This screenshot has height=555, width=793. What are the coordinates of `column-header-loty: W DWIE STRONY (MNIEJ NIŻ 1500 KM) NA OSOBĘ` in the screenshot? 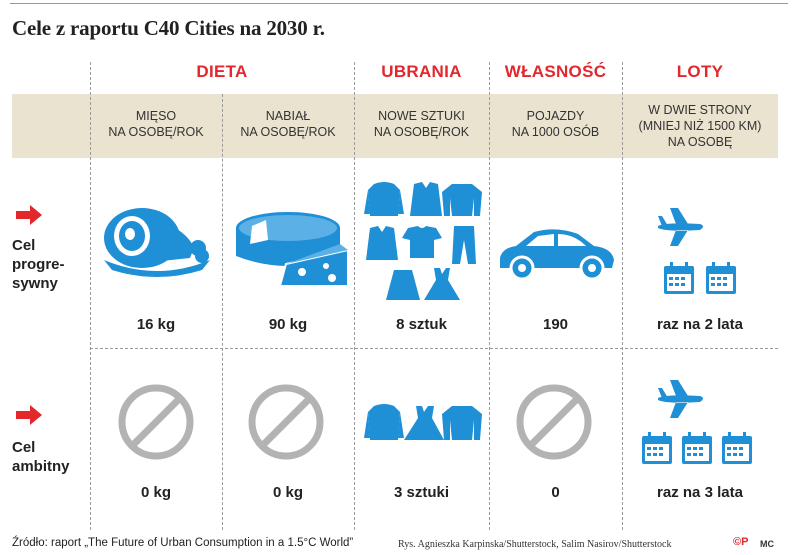 It's located at (700, 126).